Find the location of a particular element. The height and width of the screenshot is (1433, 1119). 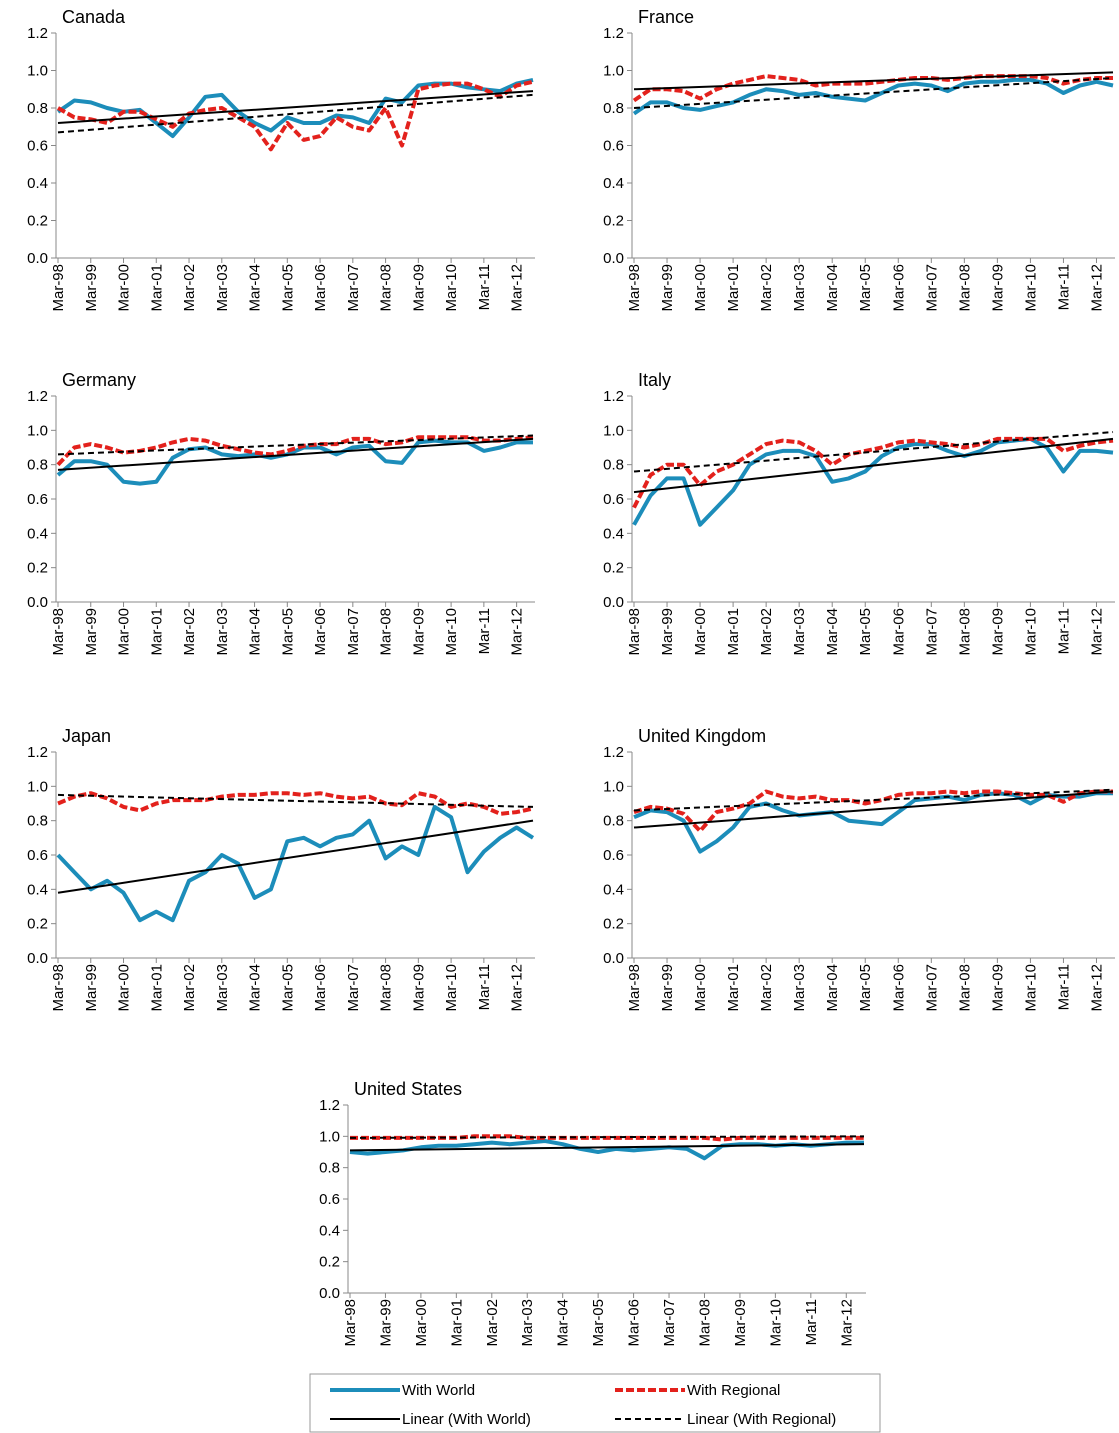

chart-title: Japan is located at coordinates (86, 736).